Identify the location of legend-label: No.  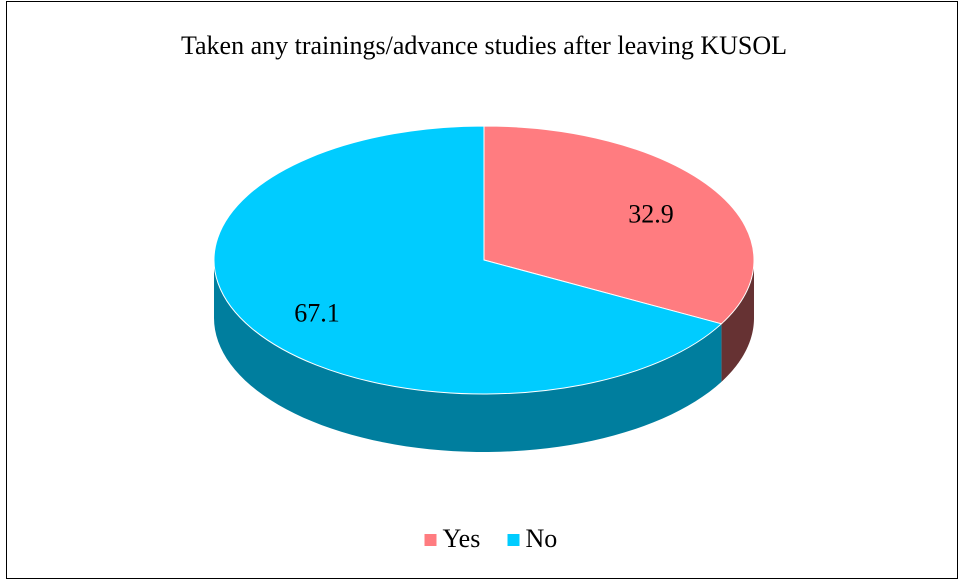
(542, 538).